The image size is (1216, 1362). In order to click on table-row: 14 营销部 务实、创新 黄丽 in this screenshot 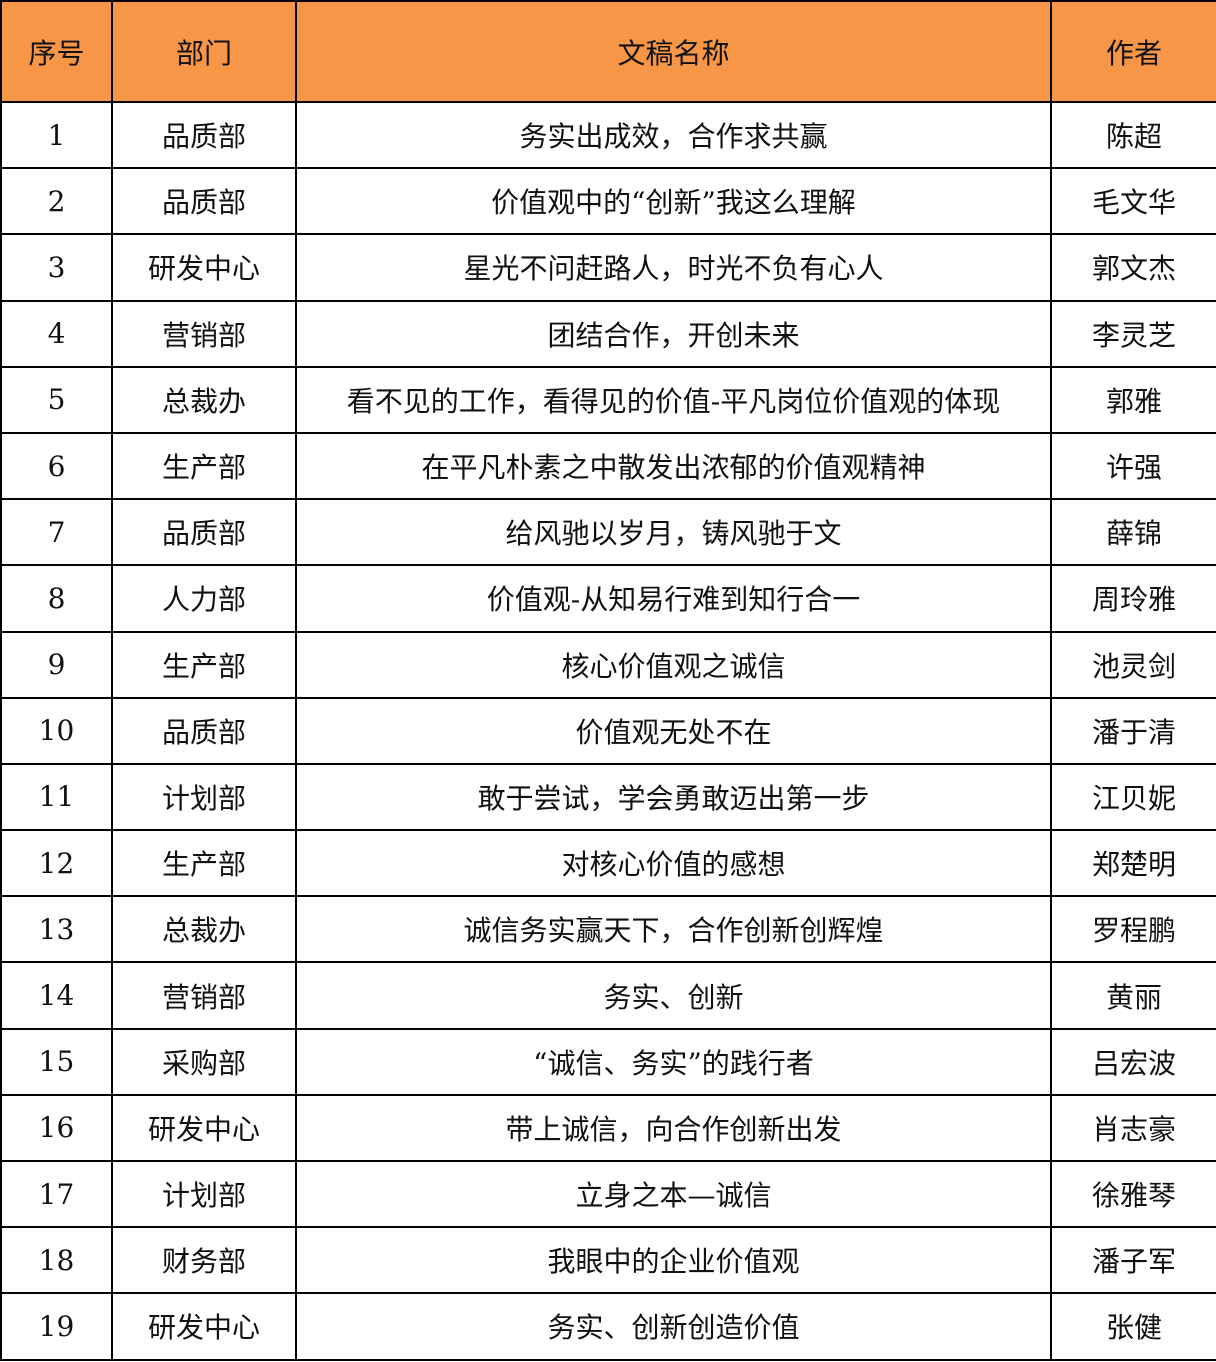, I will do `click(608, 995)`.